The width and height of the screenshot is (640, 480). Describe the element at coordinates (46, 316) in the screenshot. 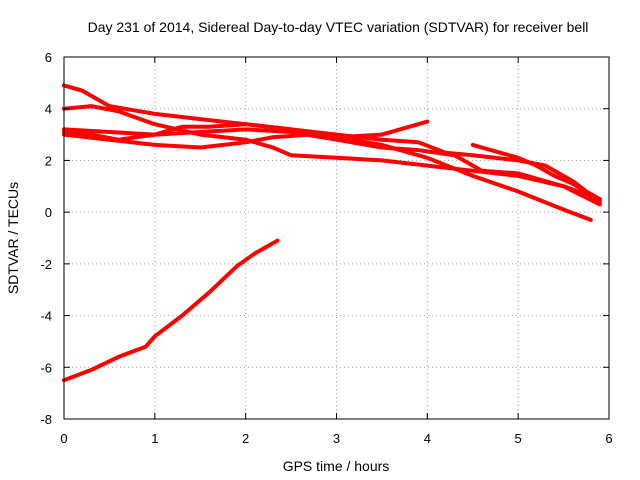

I see `y-tick-label: -4` at that location.